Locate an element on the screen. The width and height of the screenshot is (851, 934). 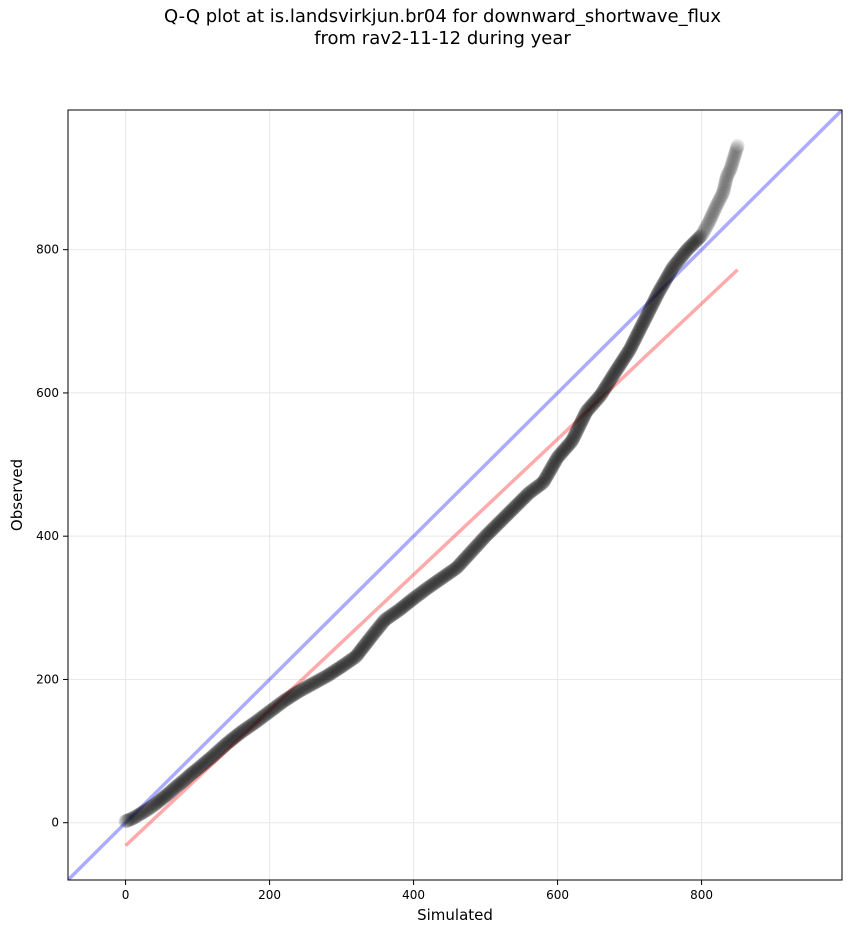
x-tick-label: 400 is located at coordinates (413, 895).